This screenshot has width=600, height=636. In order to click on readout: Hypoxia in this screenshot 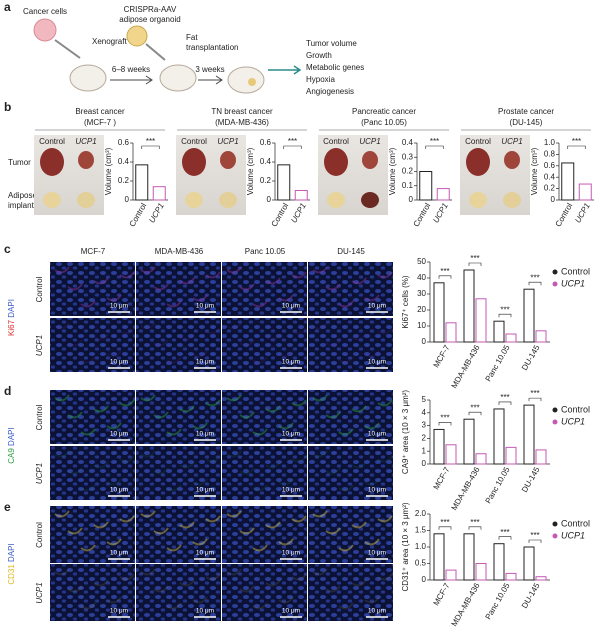, I will do `click(320, 79)`.